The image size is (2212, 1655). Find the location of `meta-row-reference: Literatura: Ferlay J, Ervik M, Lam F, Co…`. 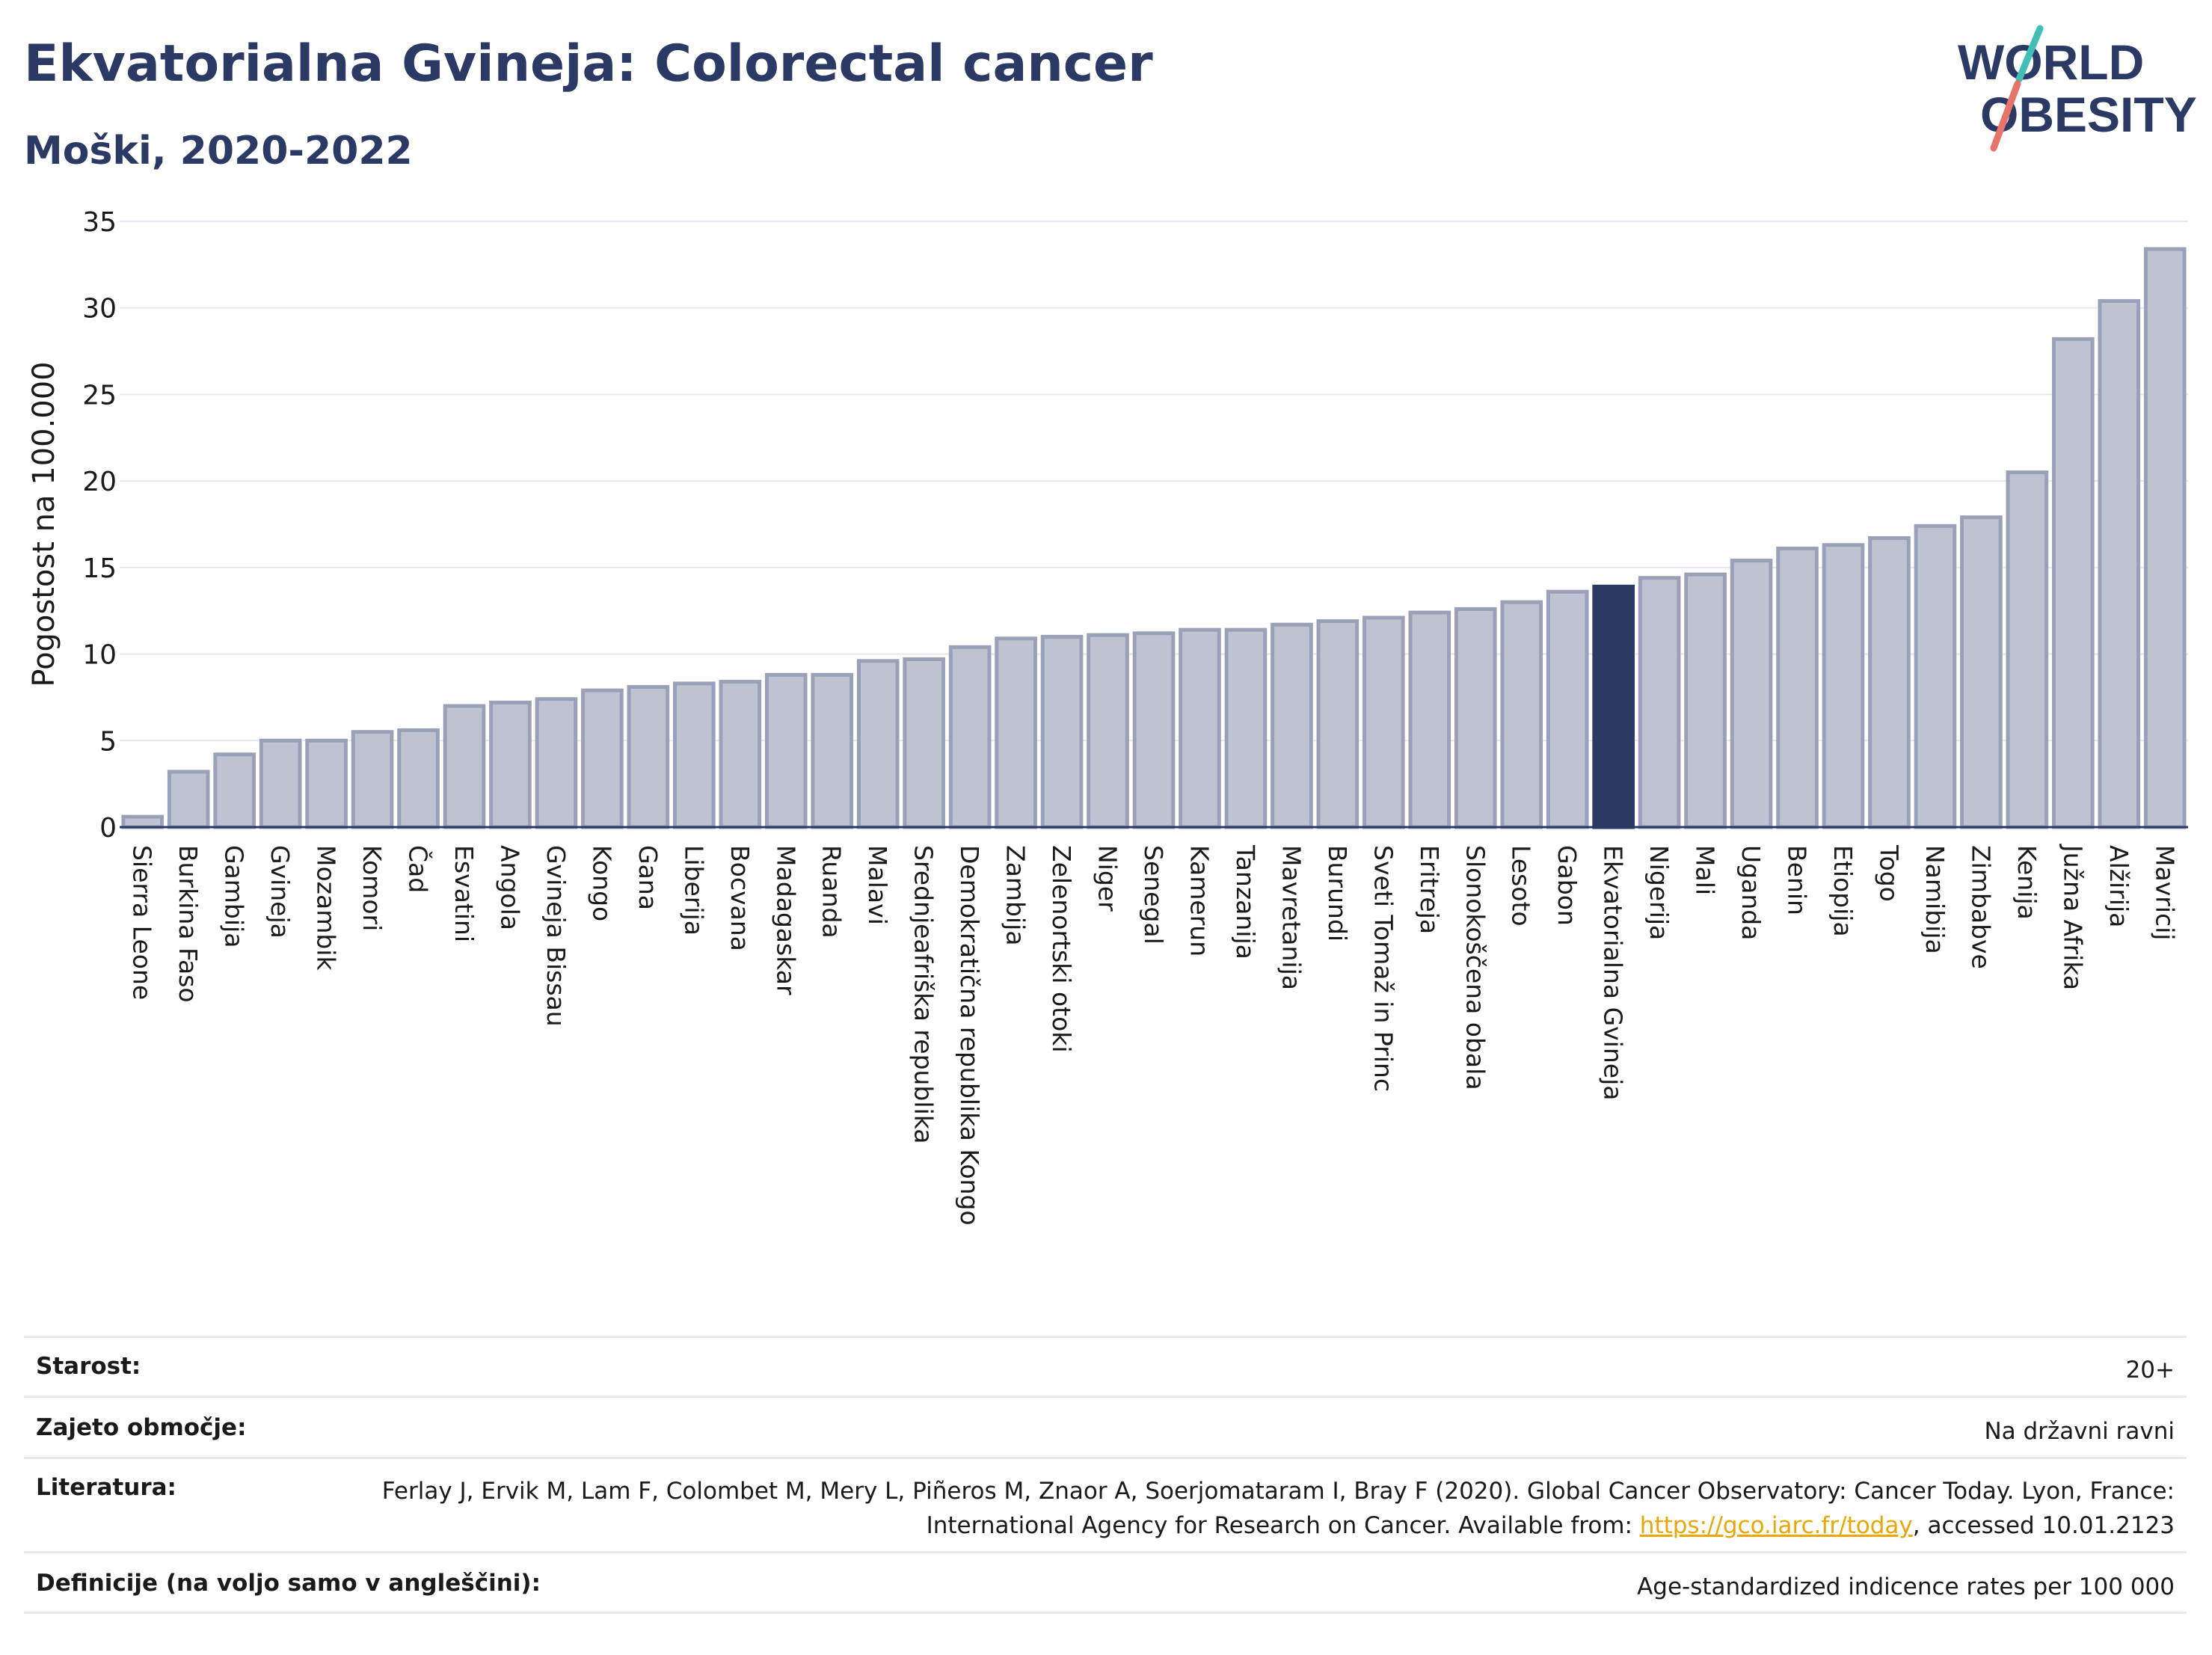

meta-row-reference: Literatura: Ferlay J, Ervik M, Lam F, Co… is located at coordinates (1105, 1504).